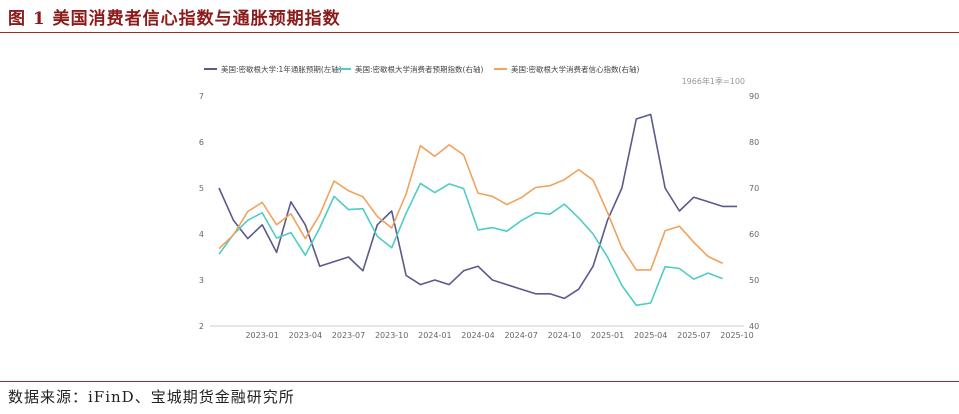 The width and height of the screenshot is (959, 414). Describe the element at coordinates (520, 335) in the screenshot. I see `x-tick-label: 2024-07` at that location.